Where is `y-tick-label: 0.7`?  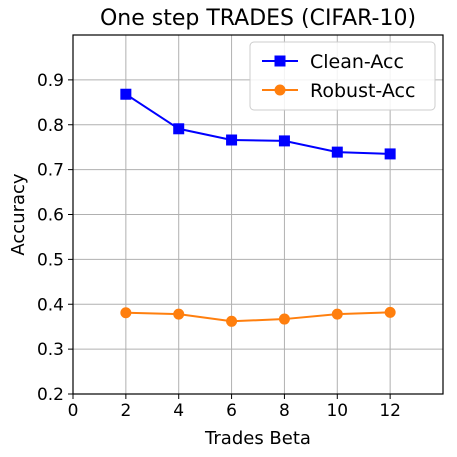 y-tick-label: 0.7 is located at coordinates (50, 171).